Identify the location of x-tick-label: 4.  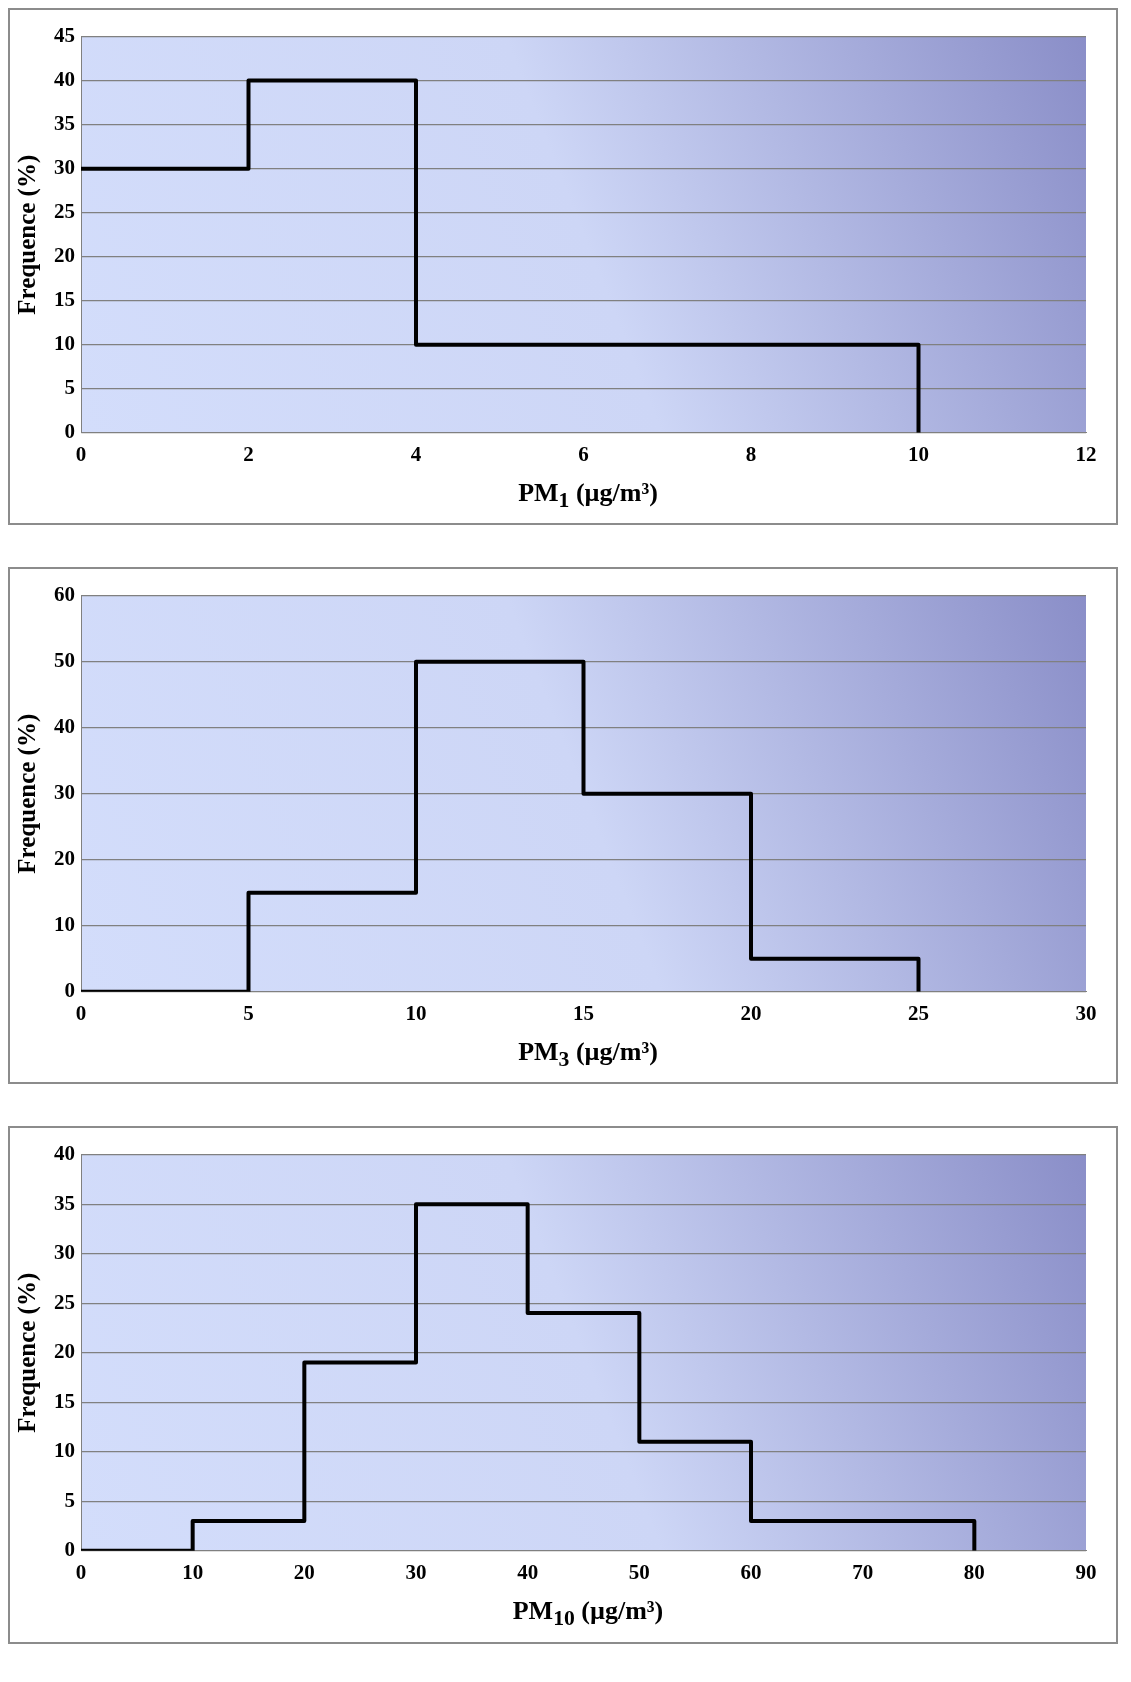
(416, 453).